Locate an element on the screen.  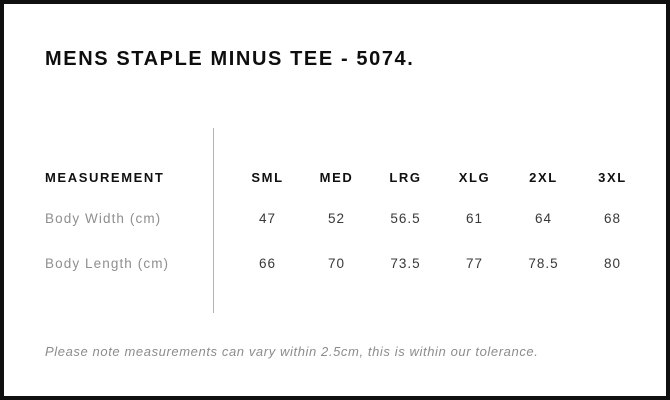
vertical-divider is located at coordinates (213, 220).